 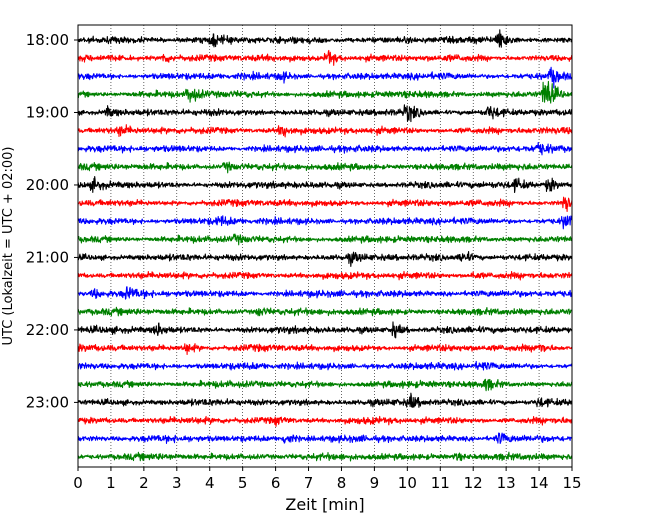 What do you see at coordinates (325, 185) in the screenshot?
I see `trace-2000` at bounding box center [325, 185].